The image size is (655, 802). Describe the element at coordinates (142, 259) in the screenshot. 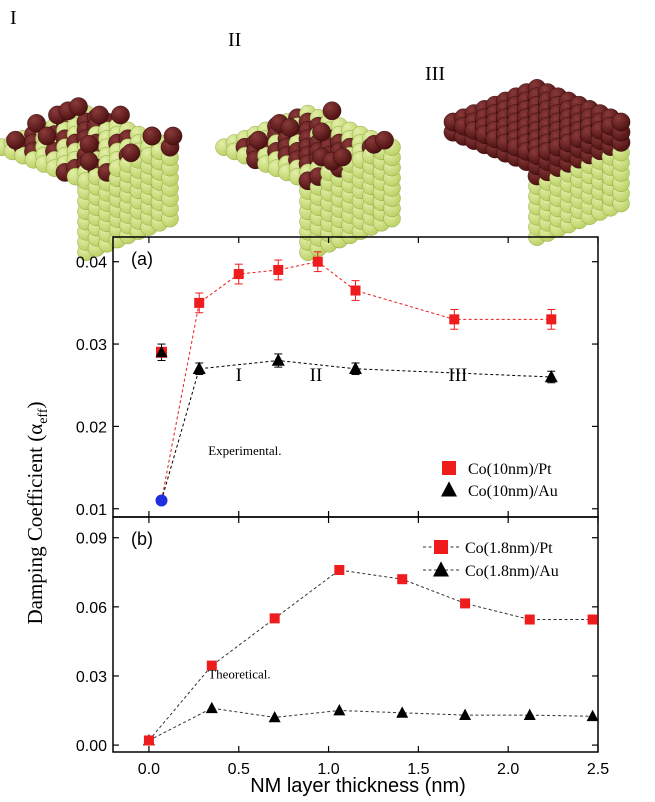

I see `panel-a-label: (a)` at that location.